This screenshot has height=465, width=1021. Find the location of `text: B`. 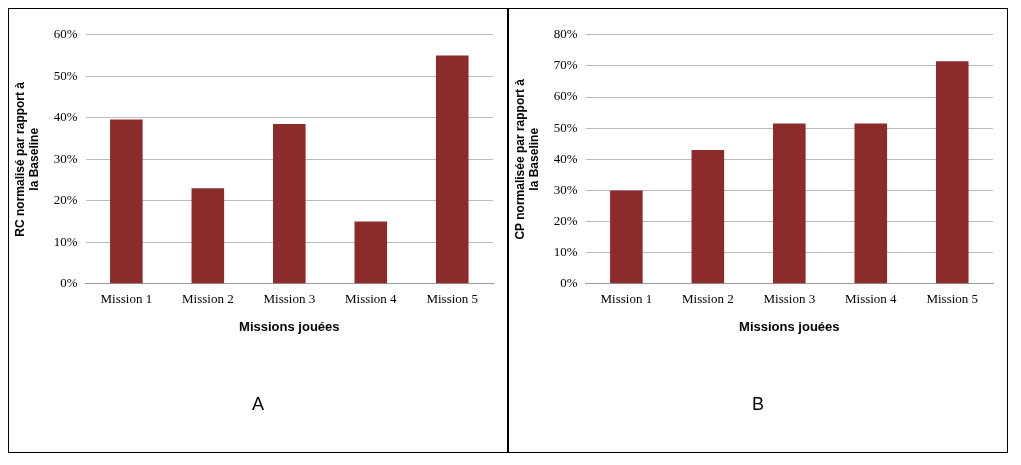

text: B is located at coordinates (758, 404).